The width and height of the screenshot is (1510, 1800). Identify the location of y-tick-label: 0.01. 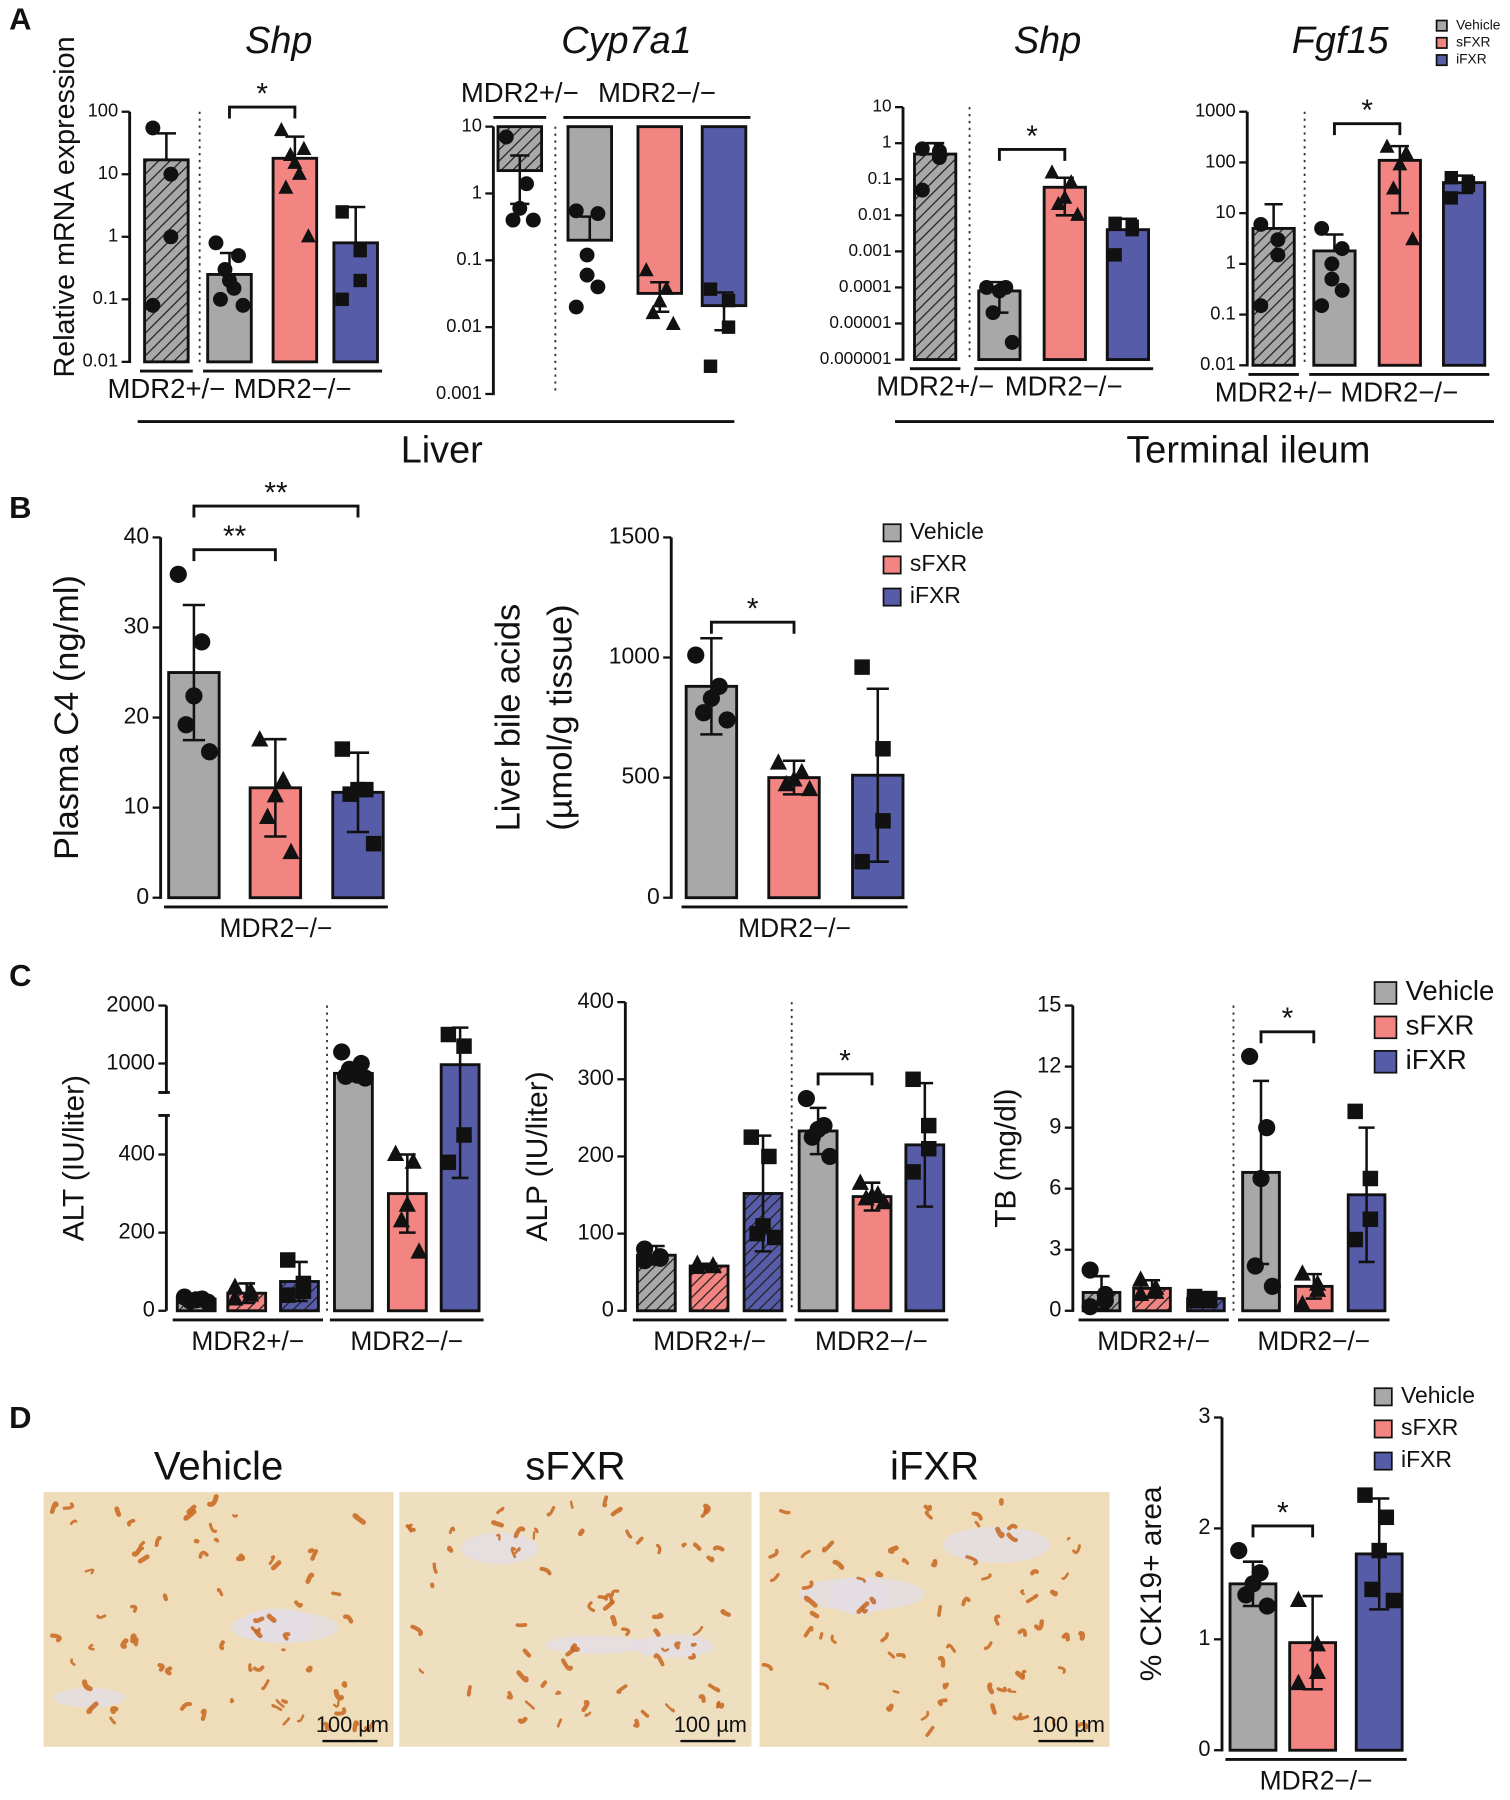
(464, 325).